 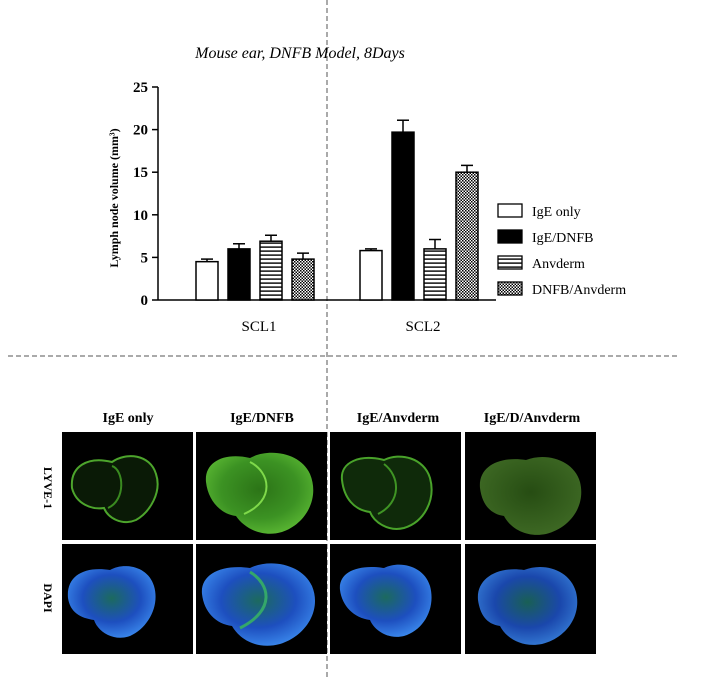 What do you see at coordinates (262, 418) in the screenshot?
I see `column-header-2: IgE/DNFB` at bounding box center [262, 418].